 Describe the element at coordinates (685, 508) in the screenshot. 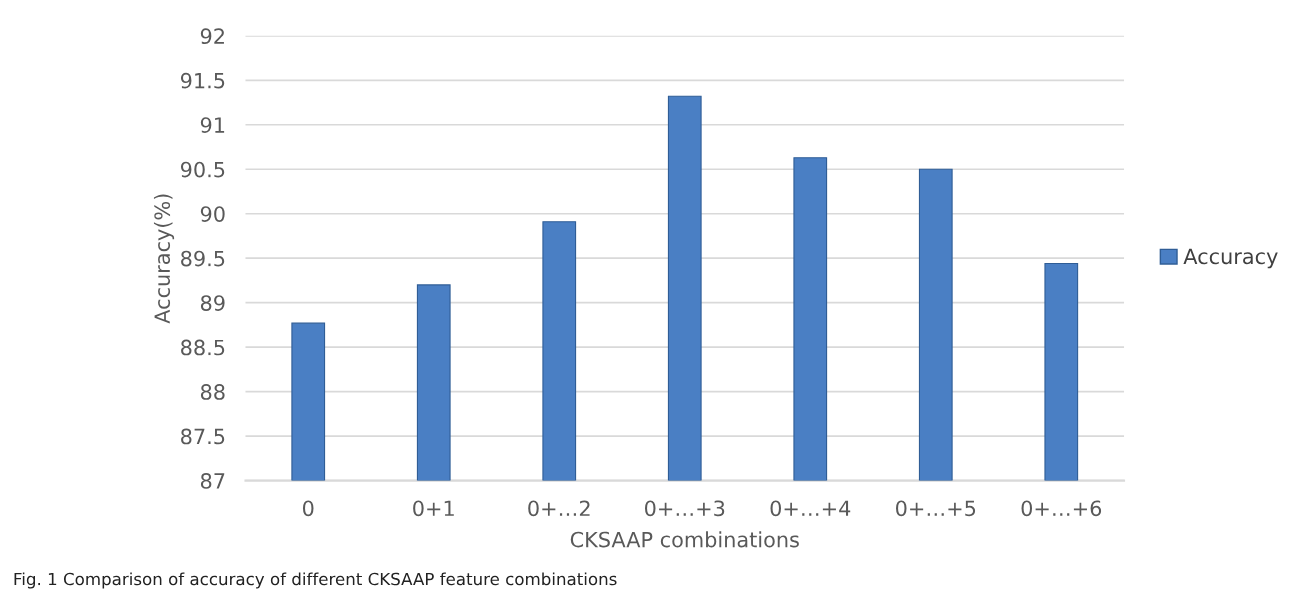

I see `x-tick-label: 0+…+3` at that location.